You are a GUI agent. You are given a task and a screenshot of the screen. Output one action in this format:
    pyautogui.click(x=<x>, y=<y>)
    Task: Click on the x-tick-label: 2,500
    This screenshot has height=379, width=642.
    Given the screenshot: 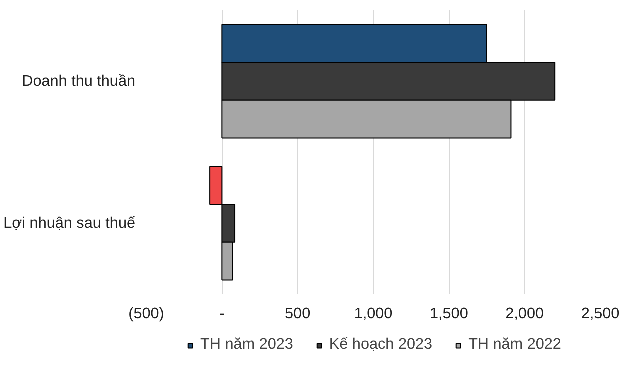 What is the action you would take?
    pyautogui.click(x=600, y=314)
    